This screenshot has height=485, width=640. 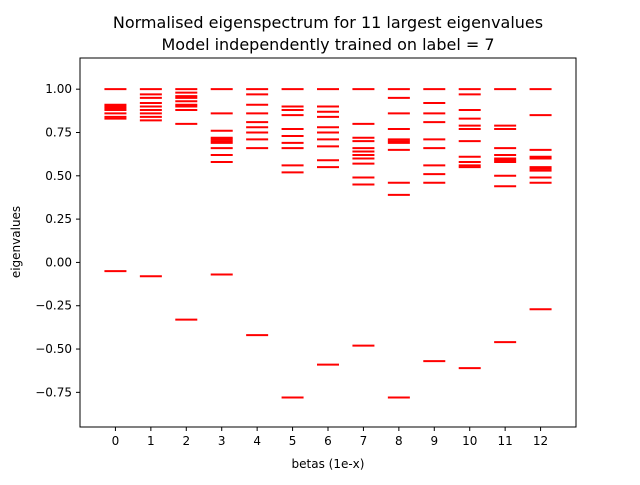 I want to click on x-tick-label: 2, so click(x=186, y=441).